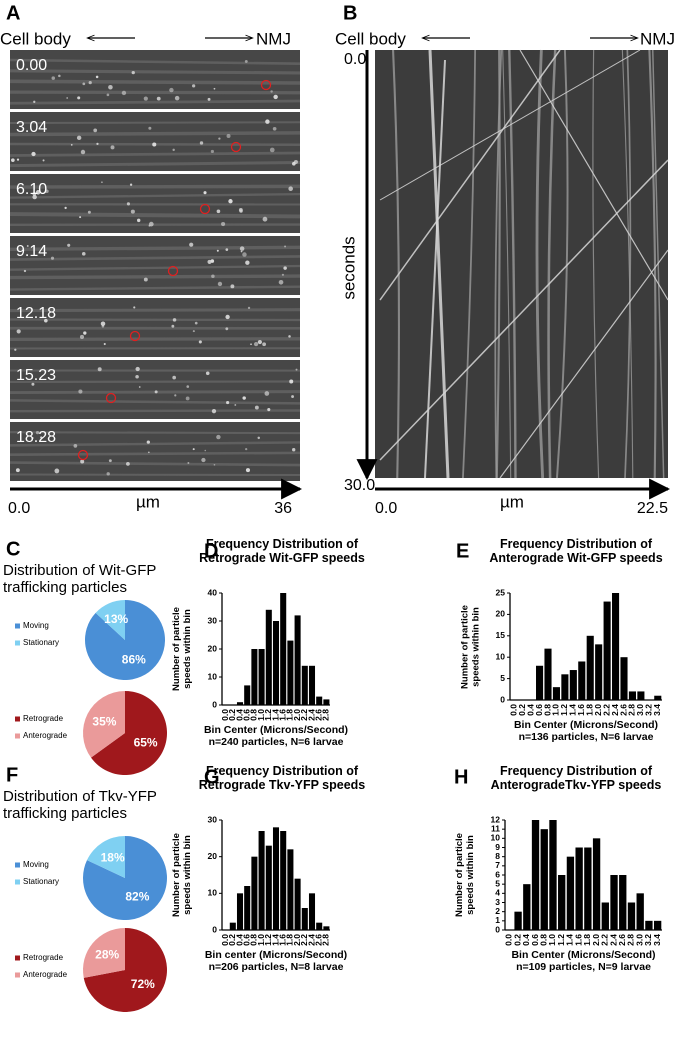  I want to click on y-tick-label: 20, so click(213, 648).